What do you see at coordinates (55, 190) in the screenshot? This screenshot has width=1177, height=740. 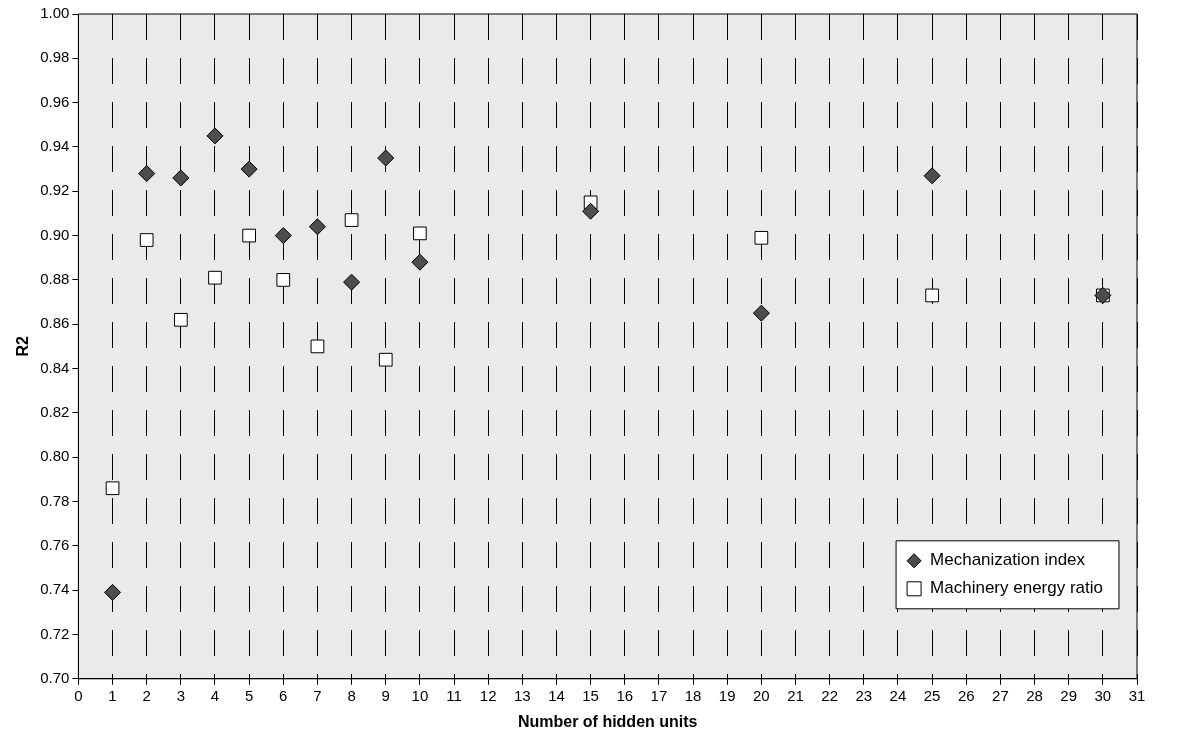 I see `y-tick-label: 0.92` at bounding box center [55, 190].